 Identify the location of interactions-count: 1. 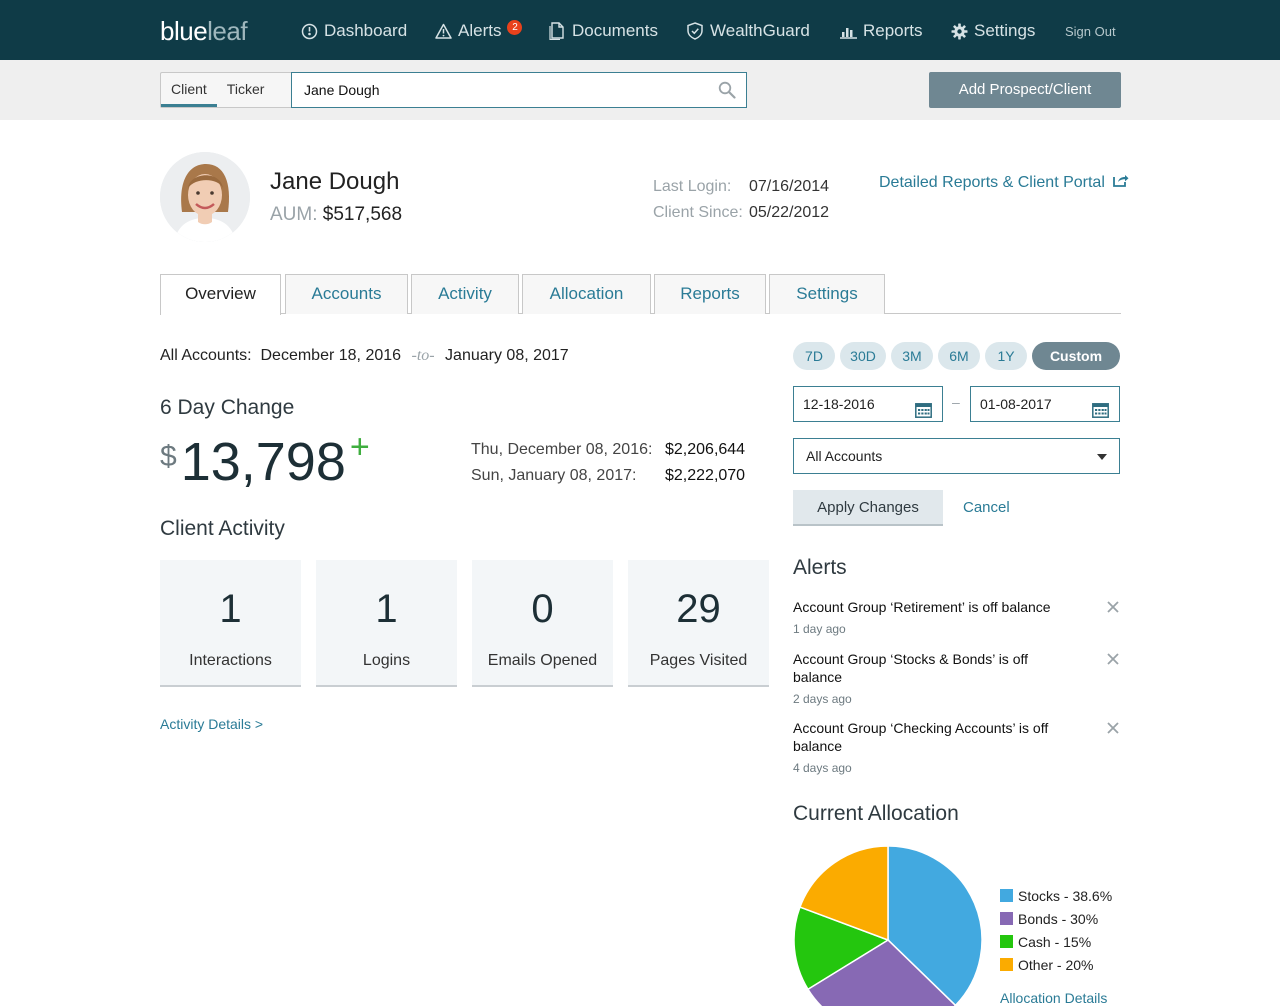
(230, 609).